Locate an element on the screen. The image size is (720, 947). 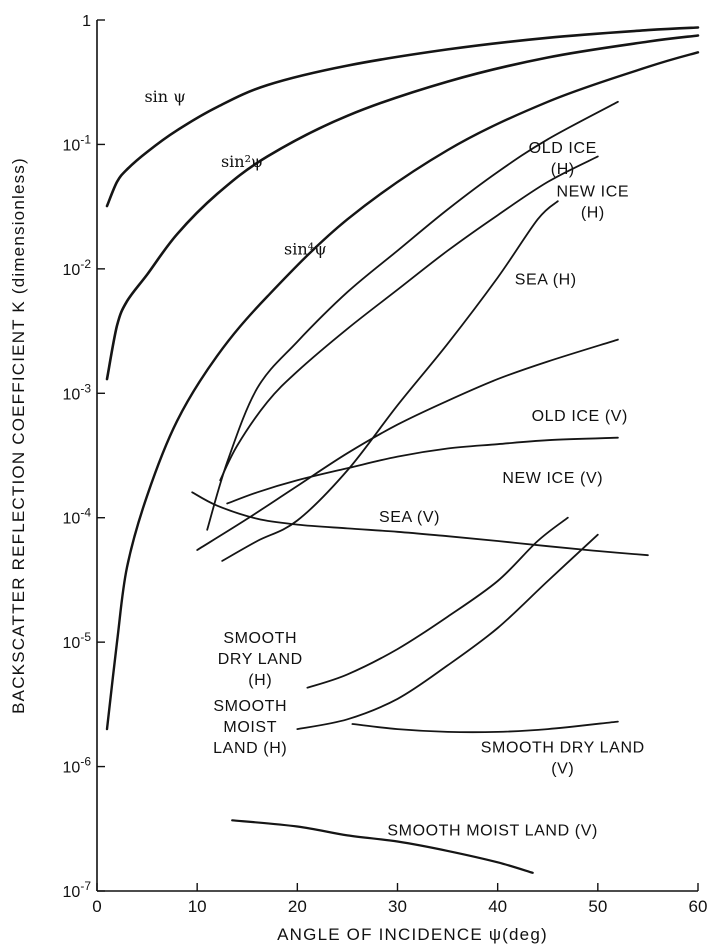
label-smooth-moist-land-h: SMOOTH MOIST LAND (H) is located at coordinates (250, 727).